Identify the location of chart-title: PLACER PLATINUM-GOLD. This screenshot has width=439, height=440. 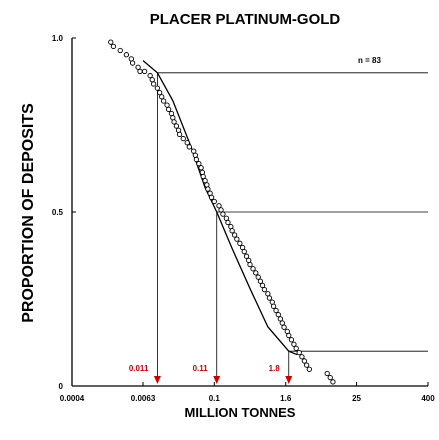
(245, 19).